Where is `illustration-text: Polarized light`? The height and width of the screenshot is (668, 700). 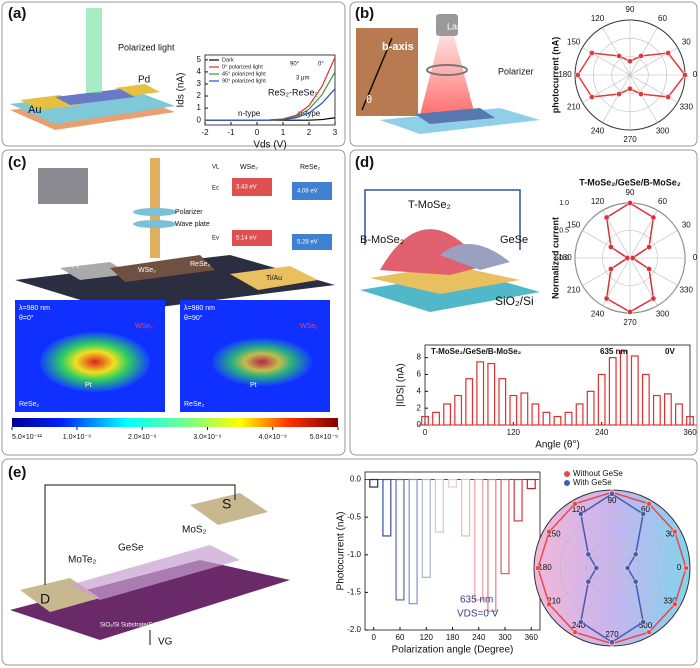 illustration-text: Polarized light is located at coordinates (146, 47).